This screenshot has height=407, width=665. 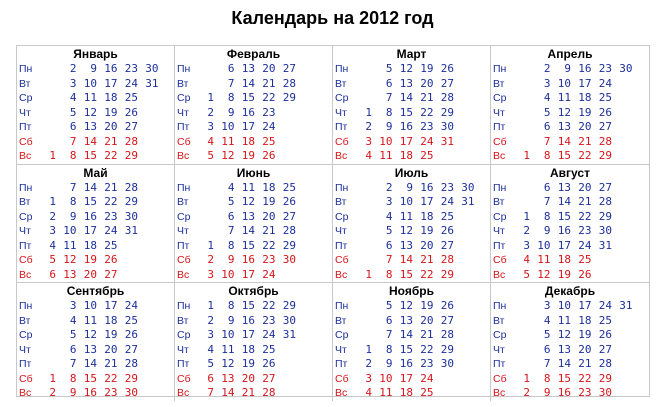 I want to click on weekday-row: Чт 2 9 16 23 30, so click(x=571, y=231).